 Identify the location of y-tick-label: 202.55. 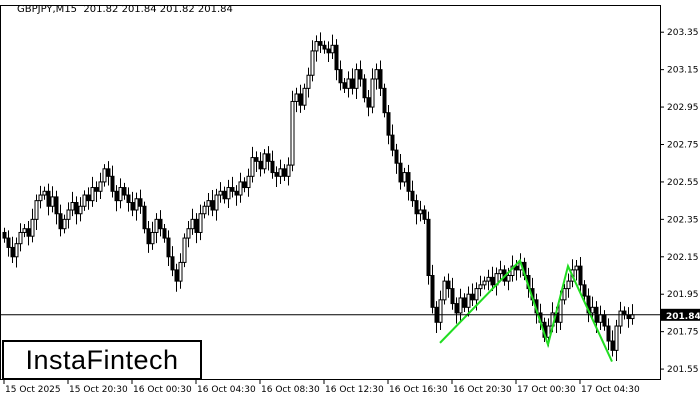
(683, 183).